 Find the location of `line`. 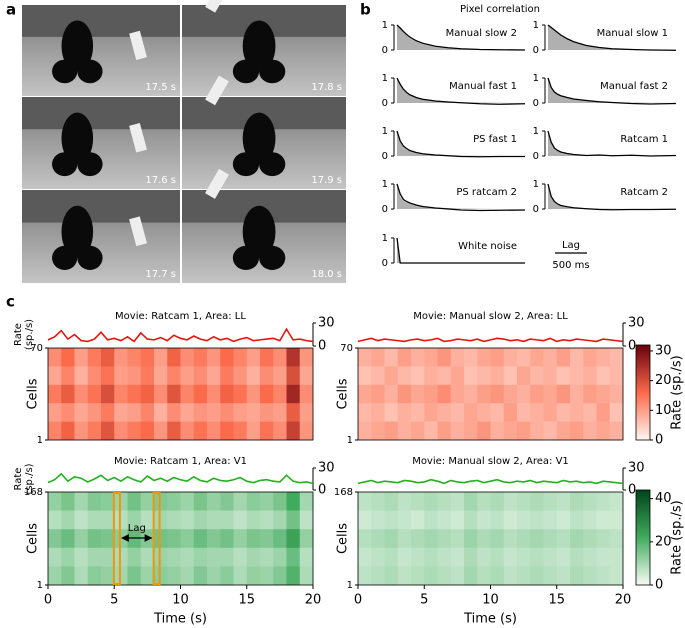

line is located at coordinates (461, 91).